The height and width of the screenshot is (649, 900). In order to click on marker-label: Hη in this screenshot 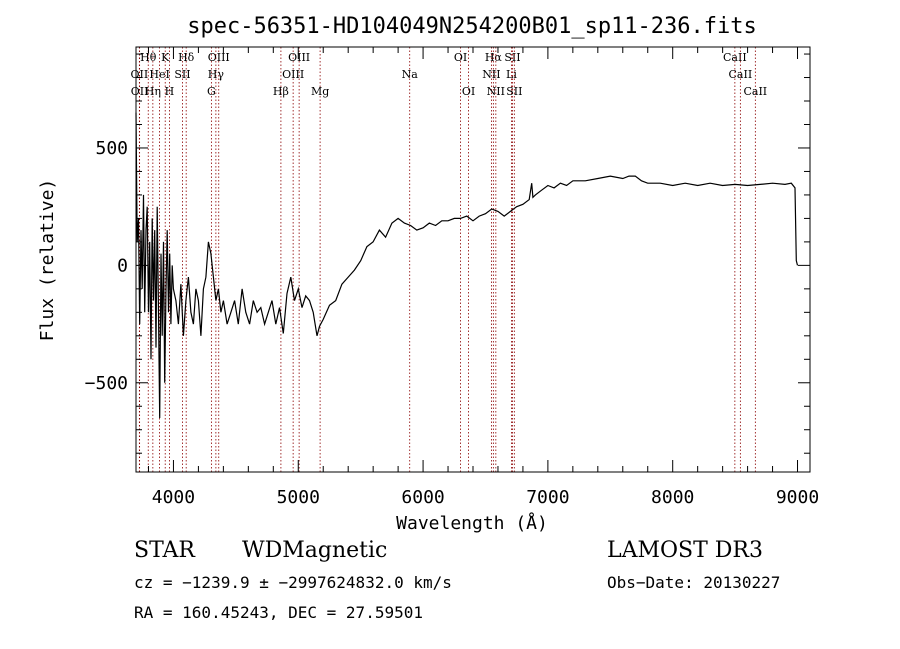, I will do `click(153, 91)`.